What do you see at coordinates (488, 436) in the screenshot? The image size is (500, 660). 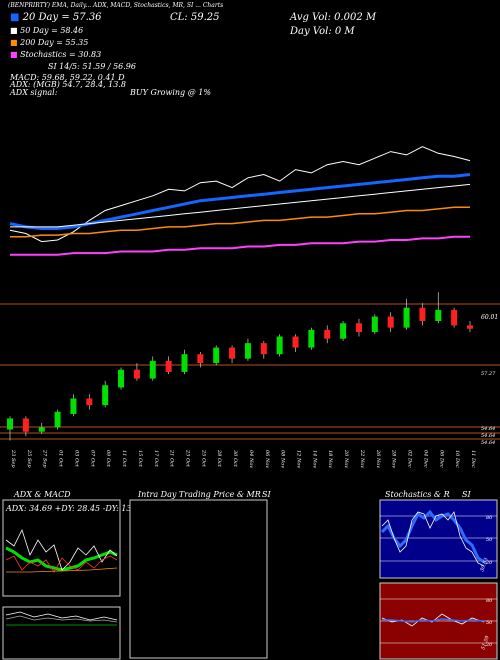 I see `price-label-low2: 54.64` at bounding box center [488, 436].